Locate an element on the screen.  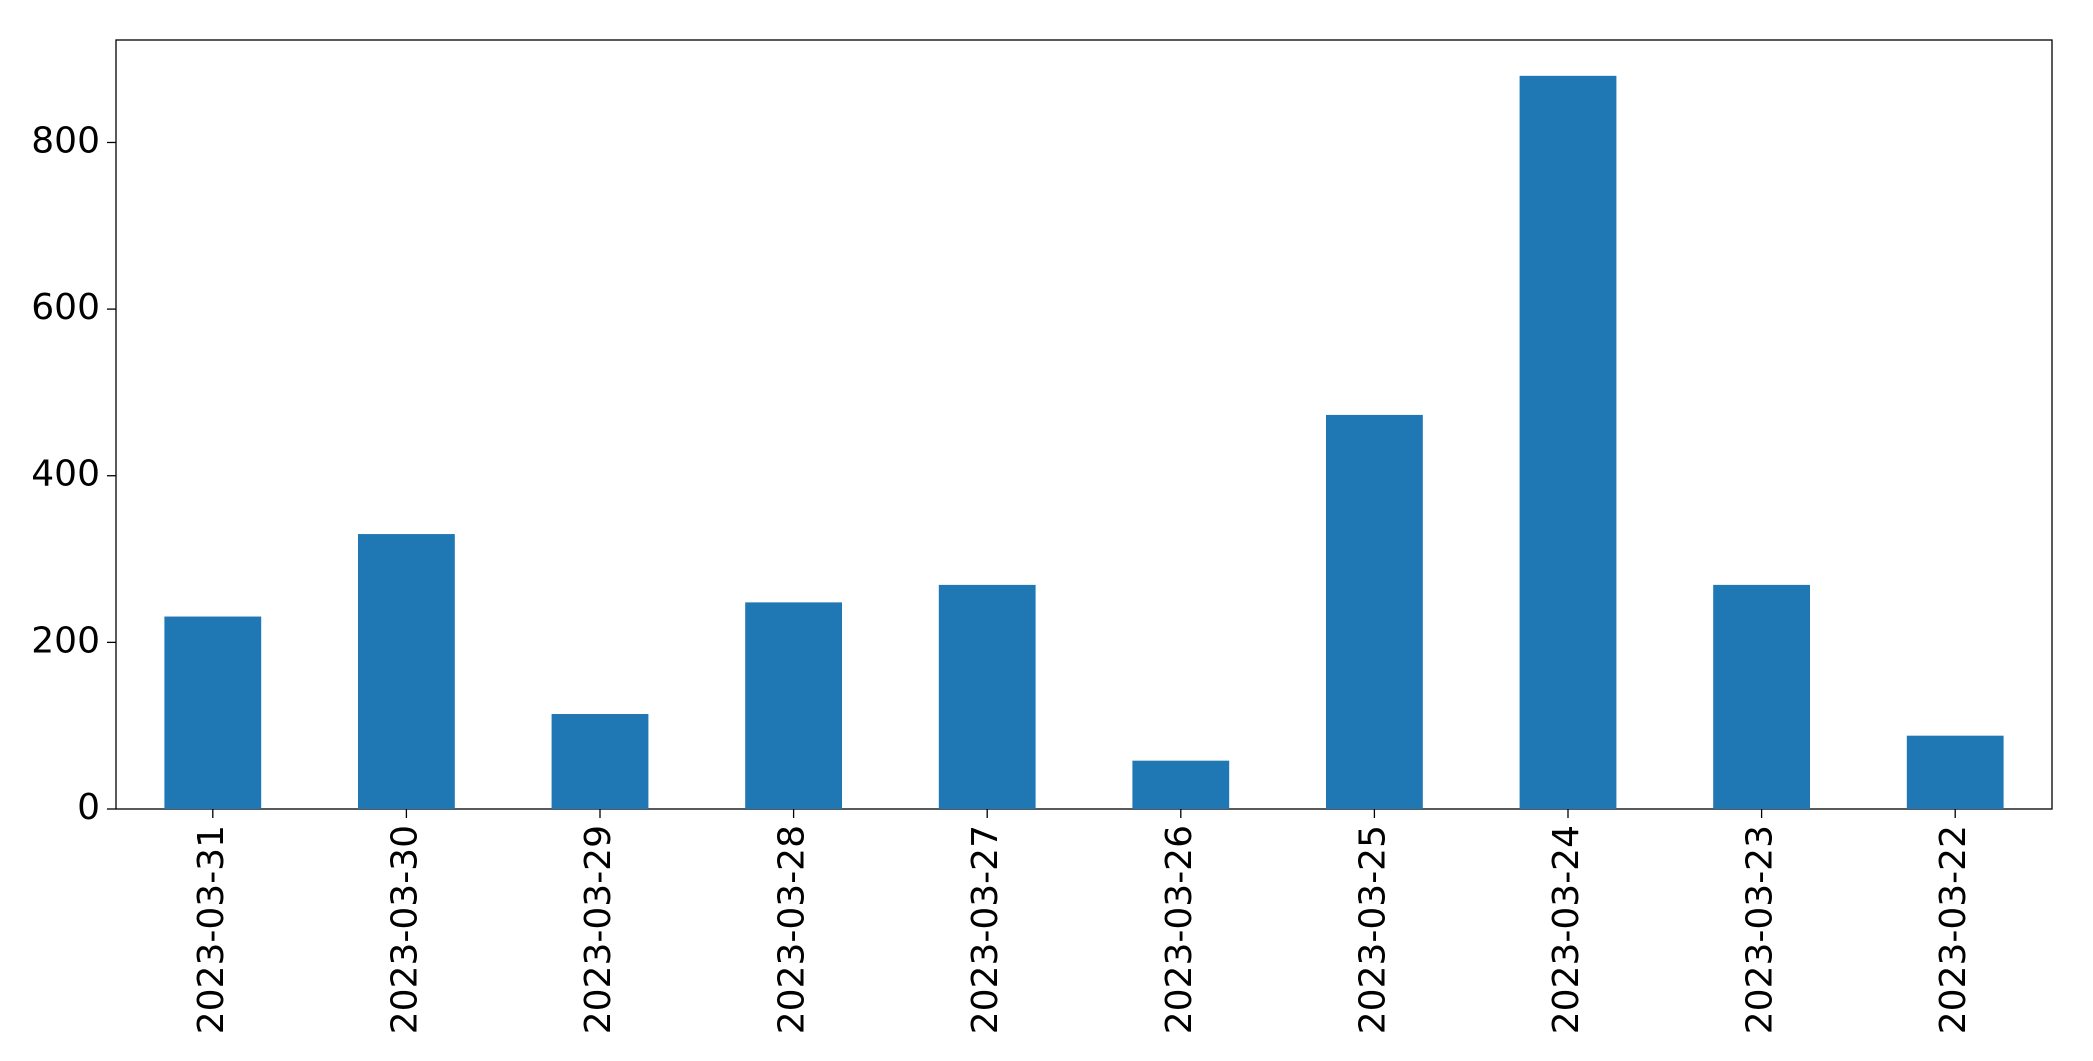
x-tick-label: 2023-03-24 is located at coordinates (1566, 929).